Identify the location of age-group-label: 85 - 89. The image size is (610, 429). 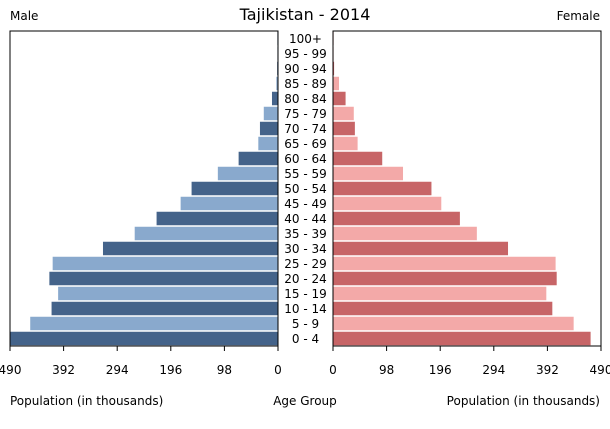
(305, 84).